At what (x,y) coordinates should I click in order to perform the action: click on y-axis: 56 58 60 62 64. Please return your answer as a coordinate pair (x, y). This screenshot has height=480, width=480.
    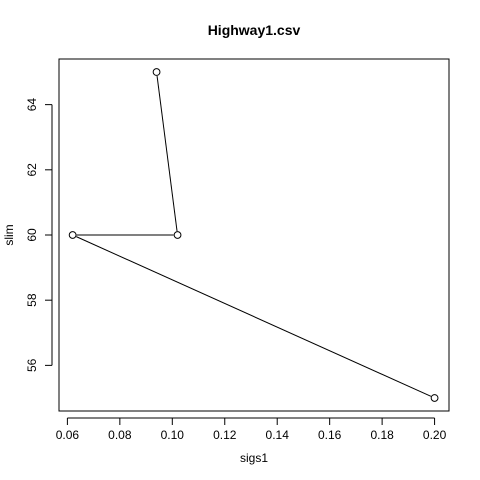
    Looking at the image, I should click on (39, 235).